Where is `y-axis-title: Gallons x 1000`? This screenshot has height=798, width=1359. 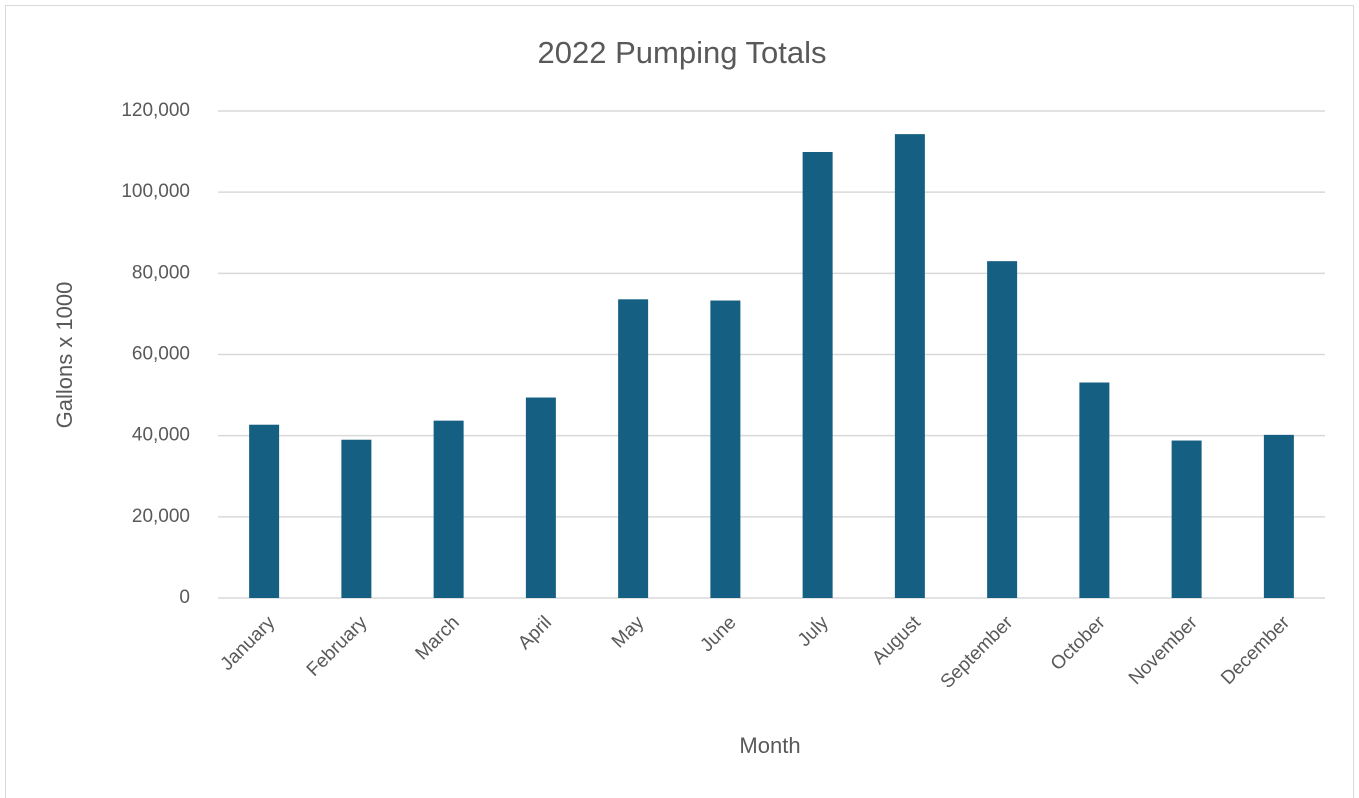
y-axis-title: Gallons x 1000 is located at coordinates (64, 355).